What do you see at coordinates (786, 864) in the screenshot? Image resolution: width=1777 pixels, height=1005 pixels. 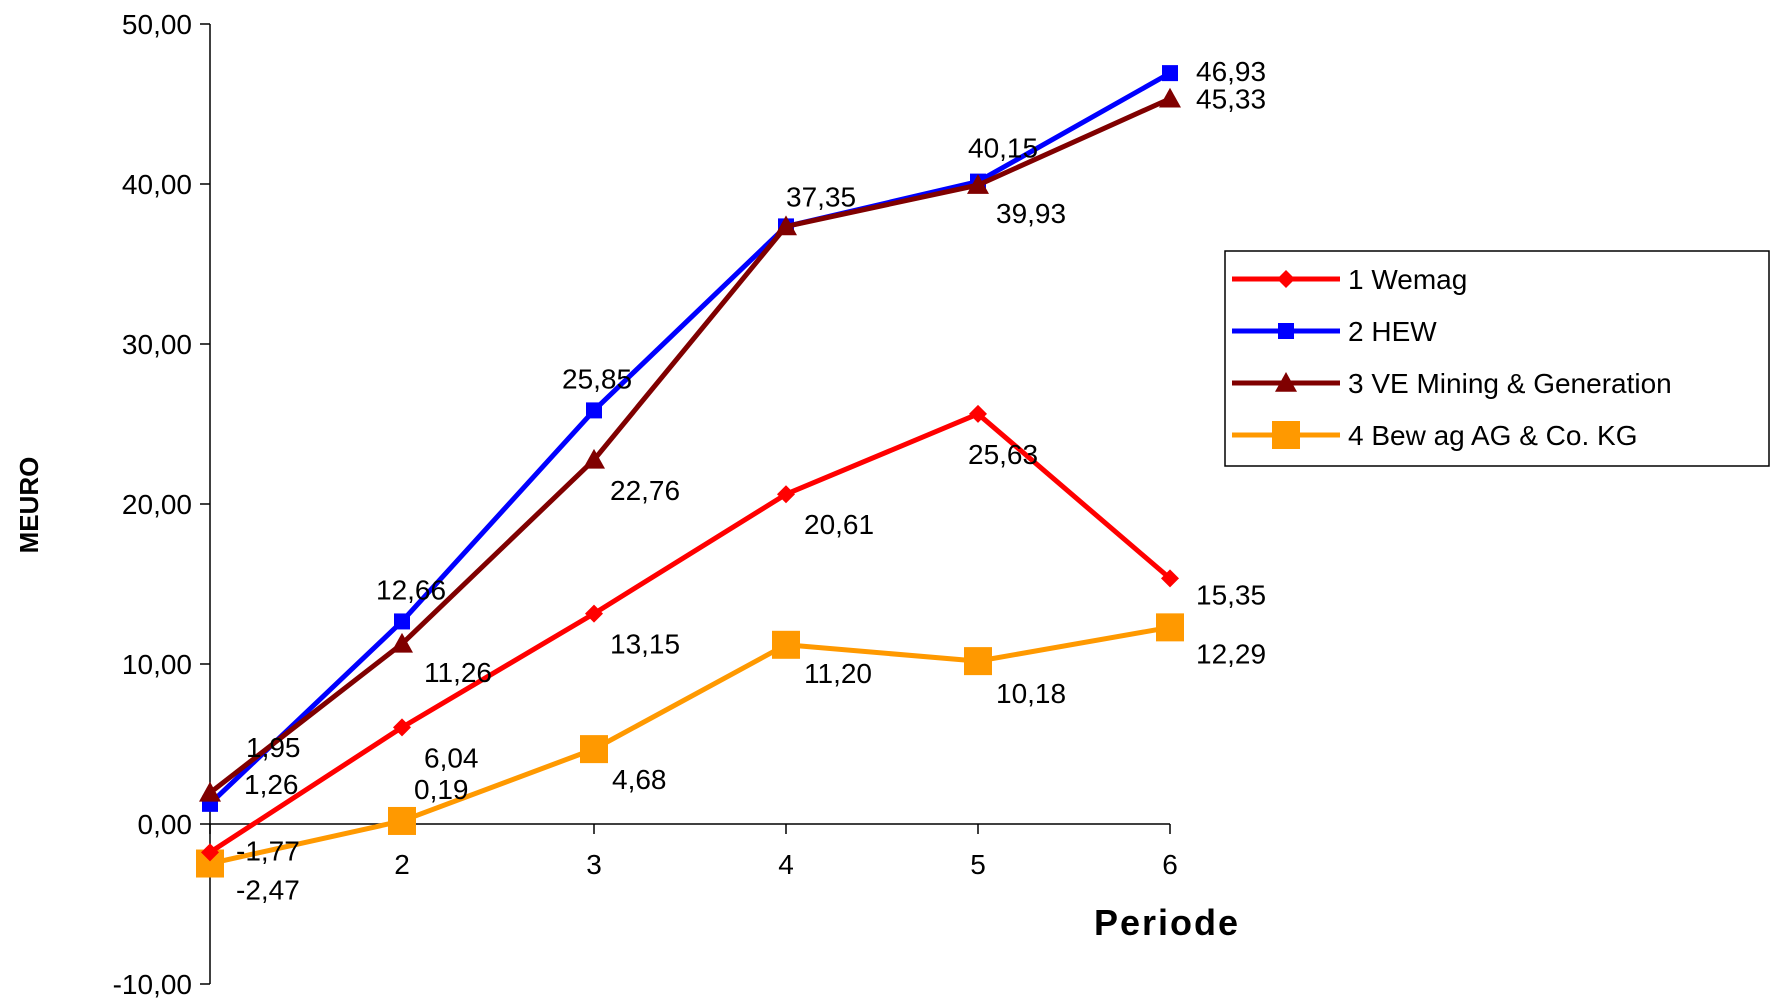 I see `x-tick-label: 4` at bounding box center [786, 864].